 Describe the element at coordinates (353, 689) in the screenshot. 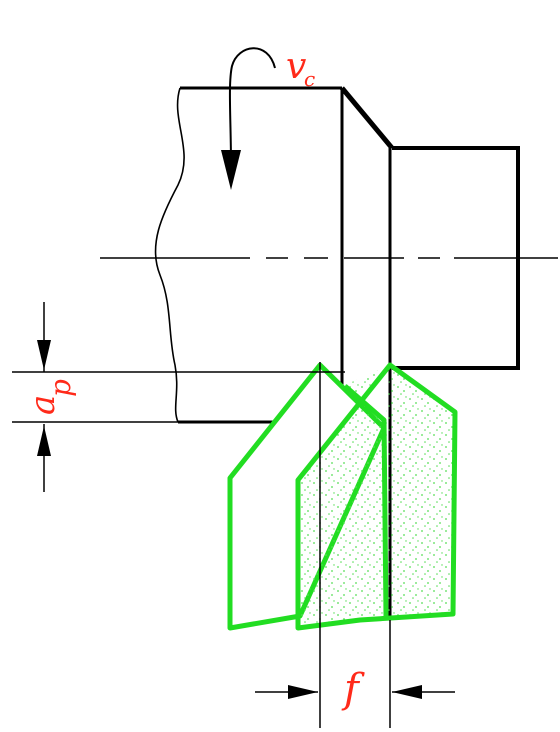

I see `feed-label: f` at that location.